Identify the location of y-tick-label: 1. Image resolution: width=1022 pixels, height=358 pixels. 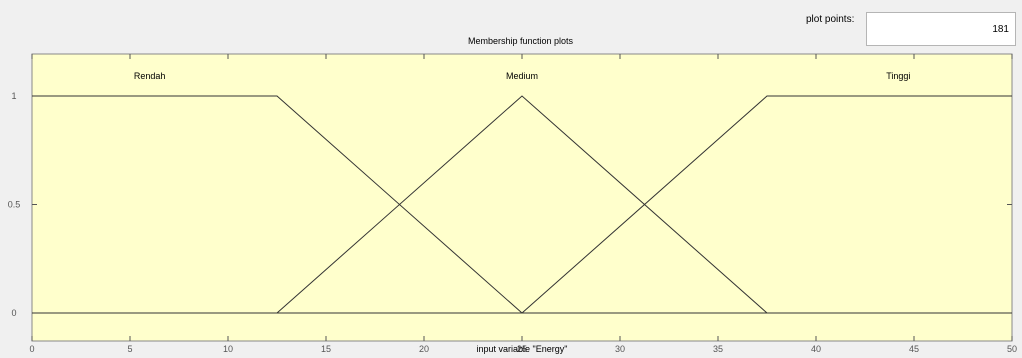
(13, 96).